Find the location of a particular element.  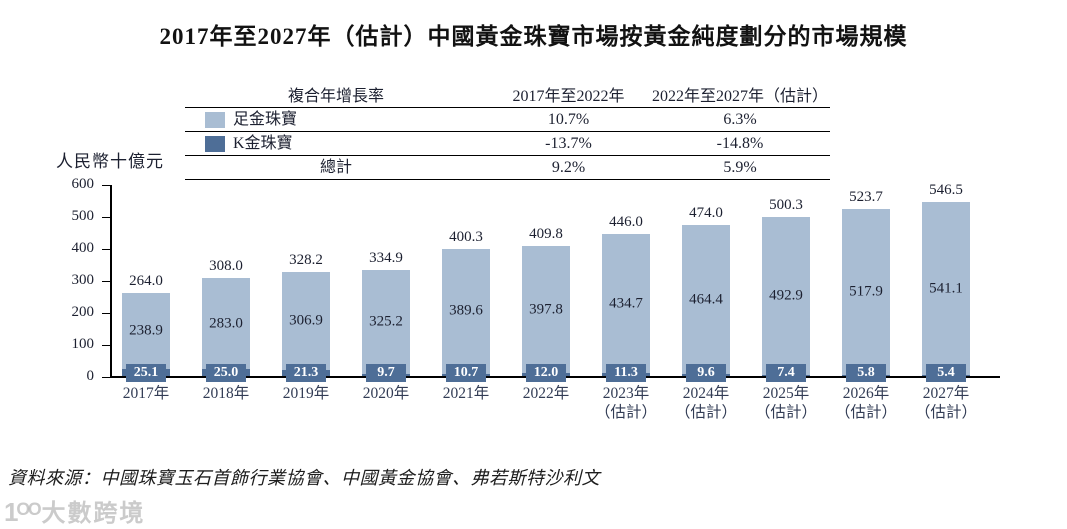

bar-total-value-label: 334.9 is located at coordinates (386, 257).